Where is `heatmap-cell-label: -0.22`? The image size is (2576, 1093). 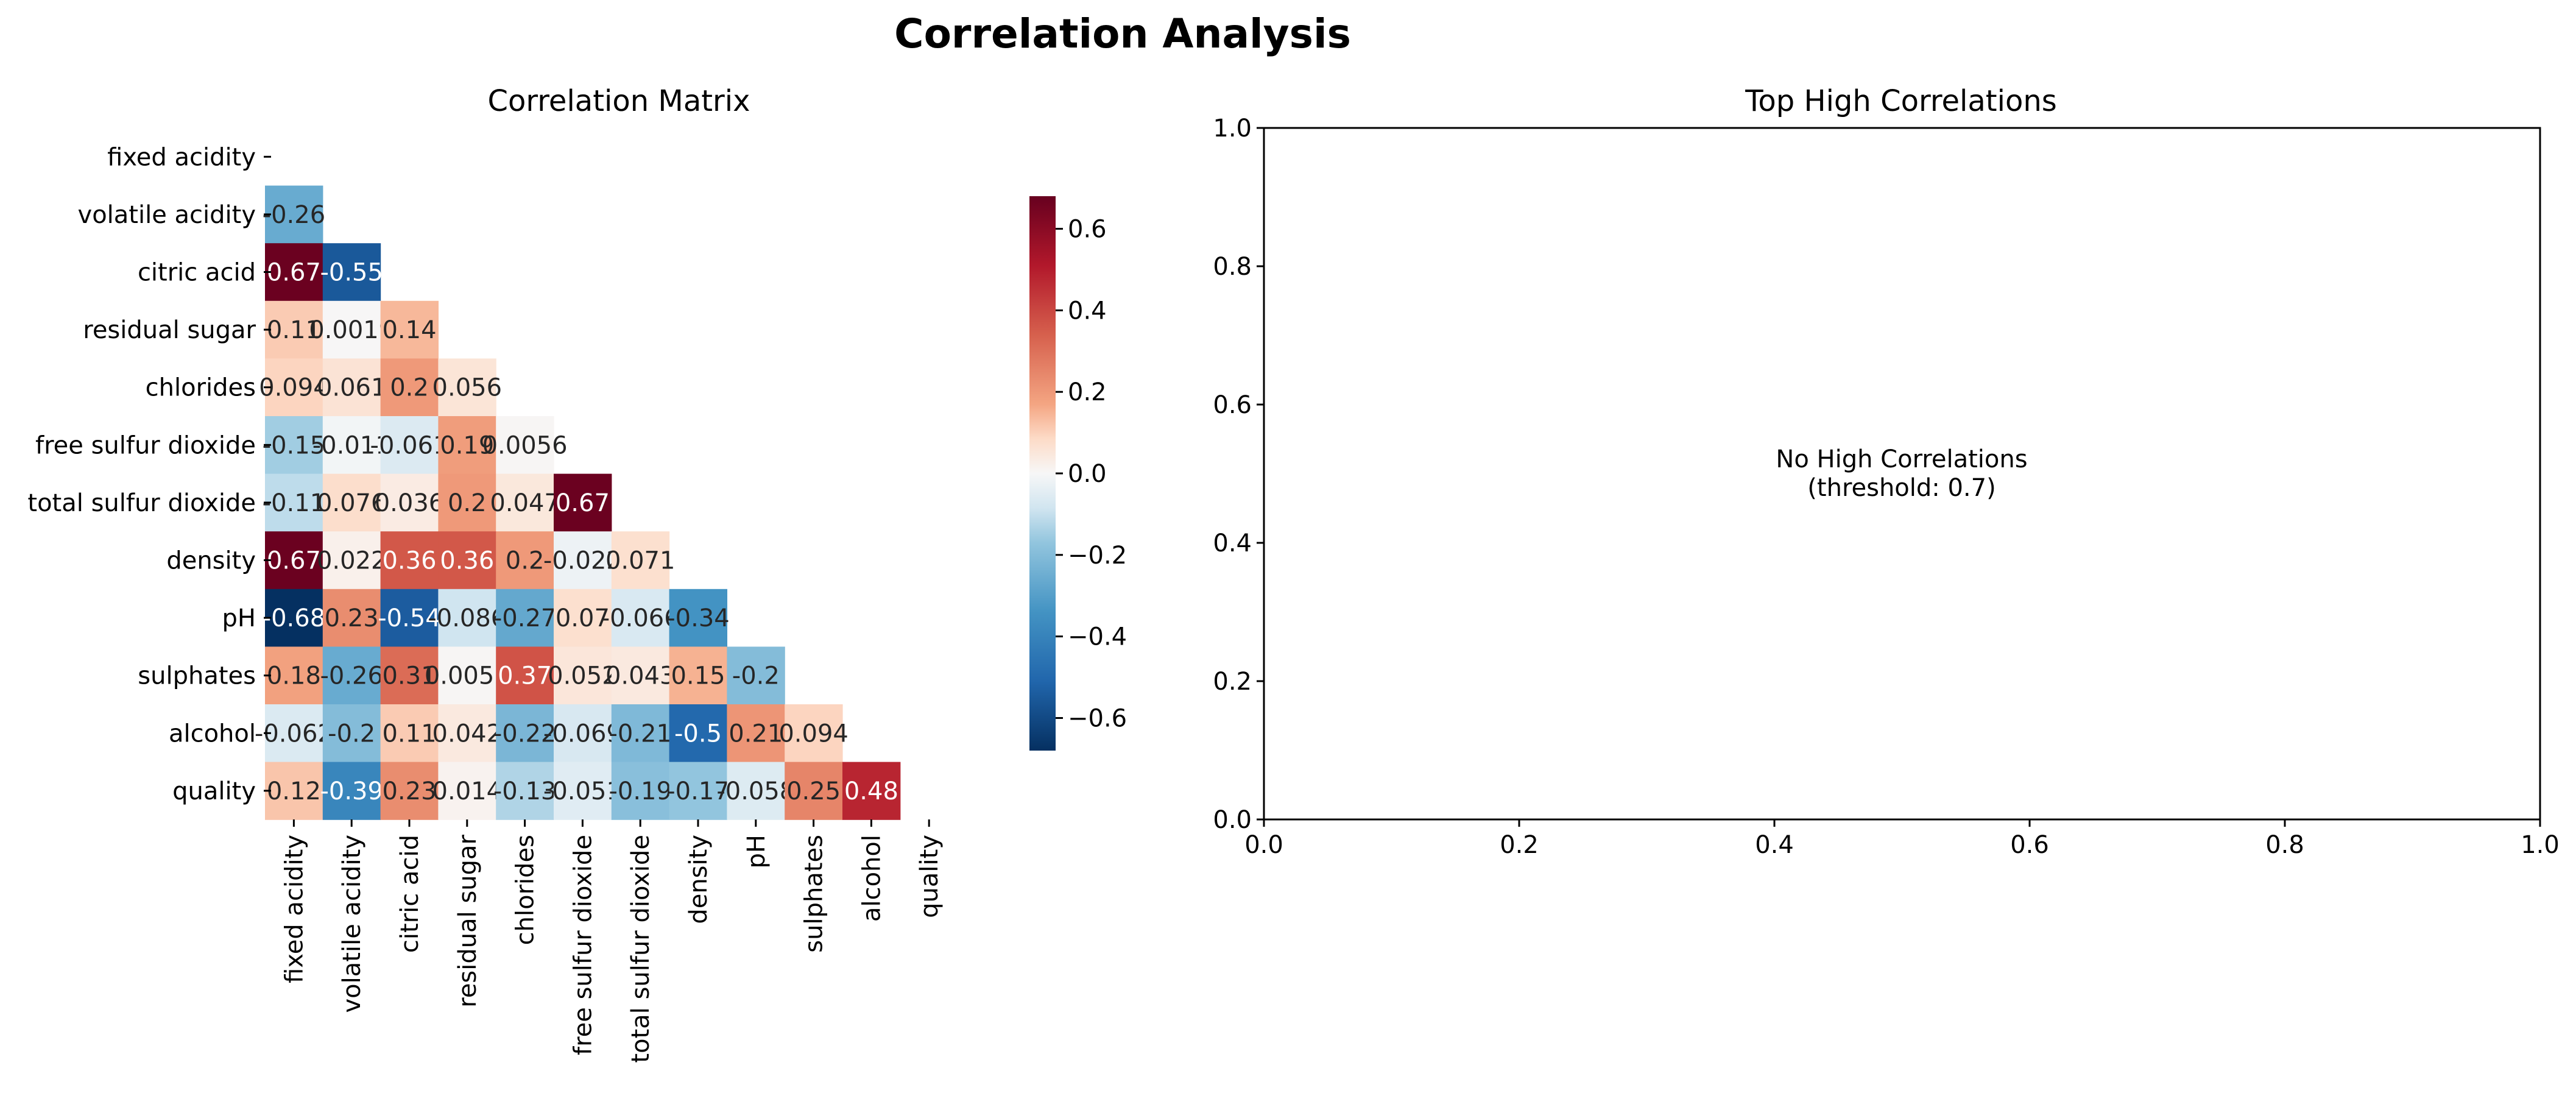 heatmap-cell-label: -0.22 is located at coordinates (525, 734).